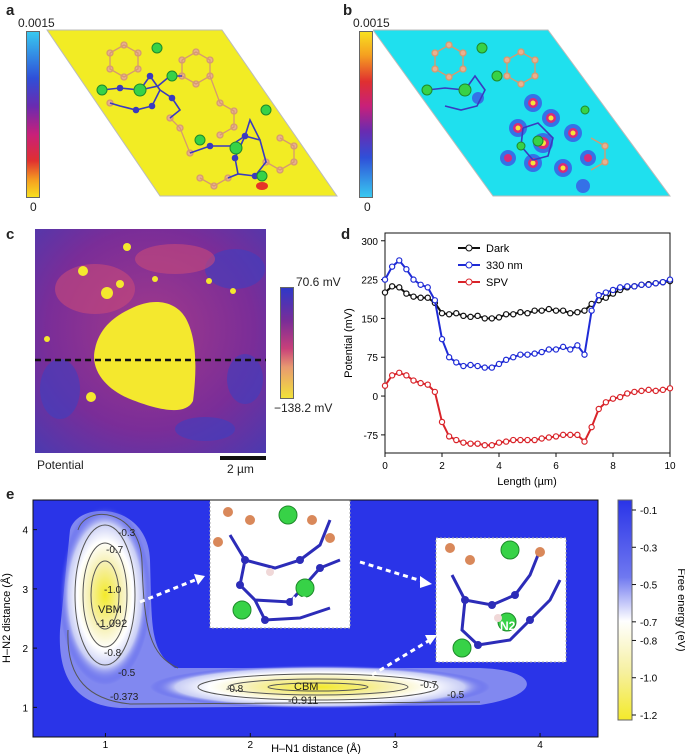 The image size is (685, 754). What do you see at coordinates (504, 266) in the screenshot?
I see `legend-330nm: 330 nm` at bounding box center [504, 266].